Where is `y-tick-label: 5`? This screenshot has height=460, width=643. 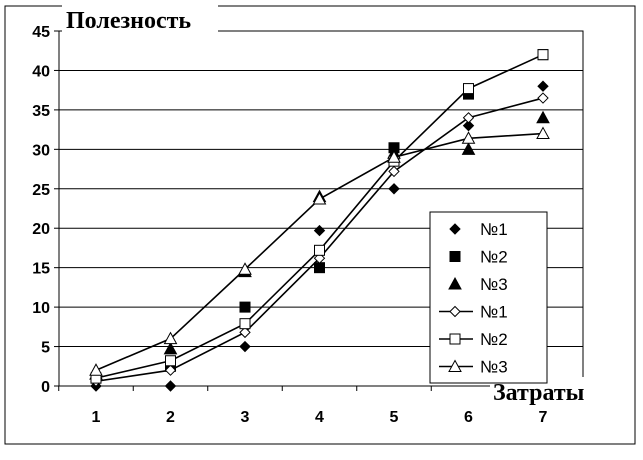 y-tick-label: 5 is located at coordinates (45, 348).